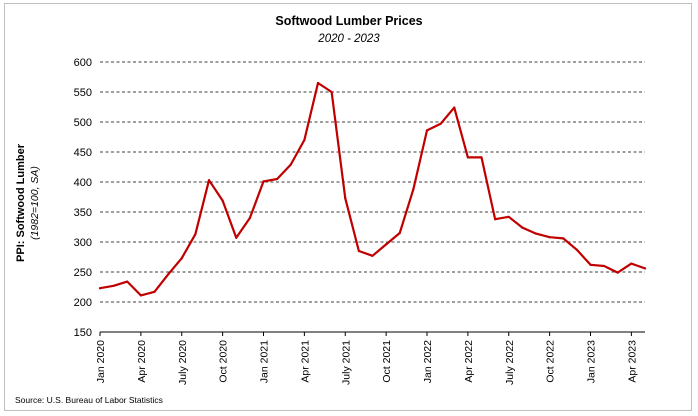  What do you see at coordinates (428, 361) in the screenshot?
I see `x-tick-label: Jan 2022` at bounding box center [428, 361].